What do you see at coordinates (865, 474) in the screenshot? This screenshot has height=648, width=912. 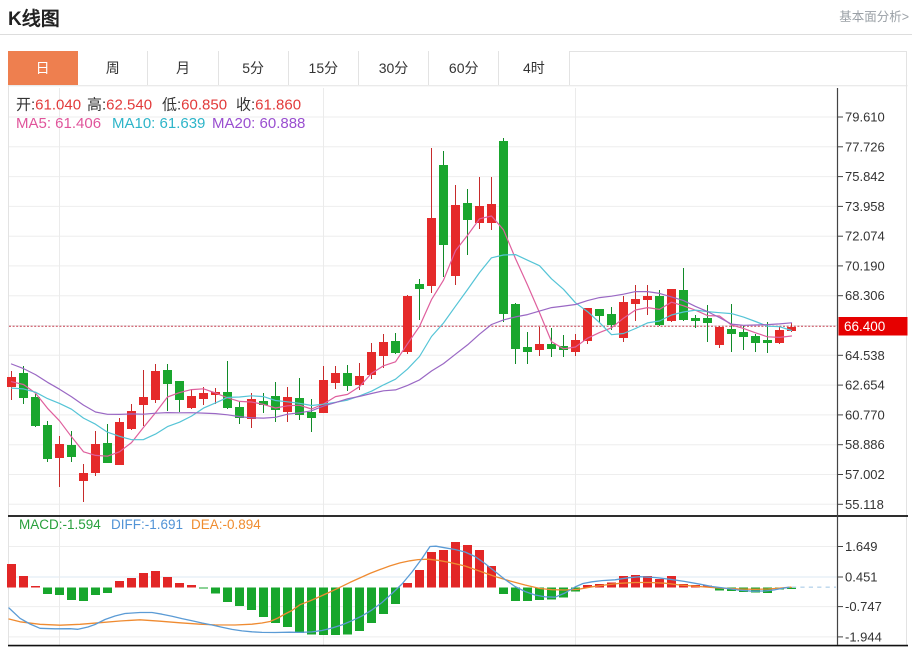 I see `svg-text: 57.002` at bounding box center [865, 474].